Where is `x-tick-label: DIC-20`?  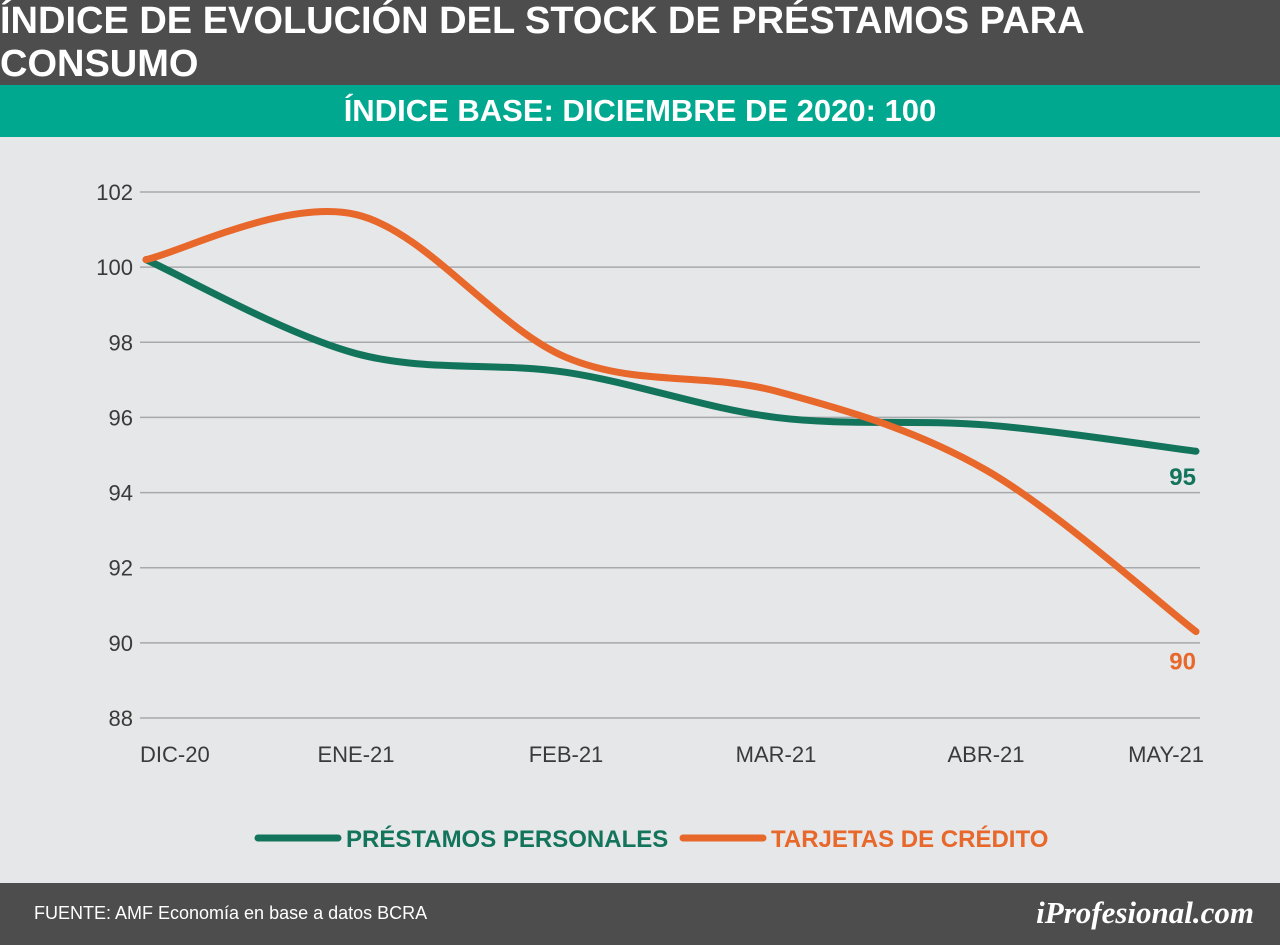
x-tick-label: DIC-20 is located at coordinates (175, 754).